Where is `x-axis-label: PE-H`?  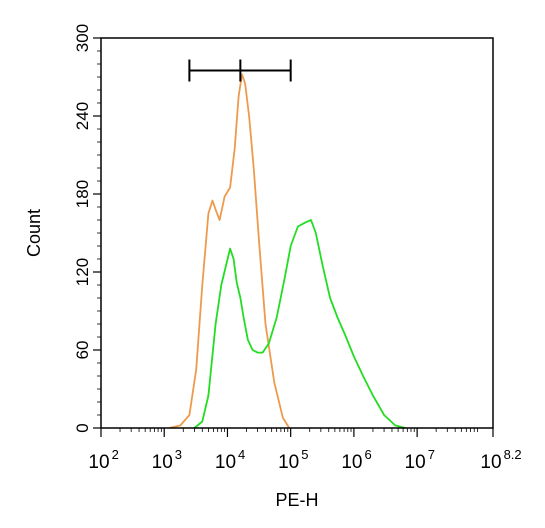 x-axis-label: PE-H is located at coordinates (296, 500).